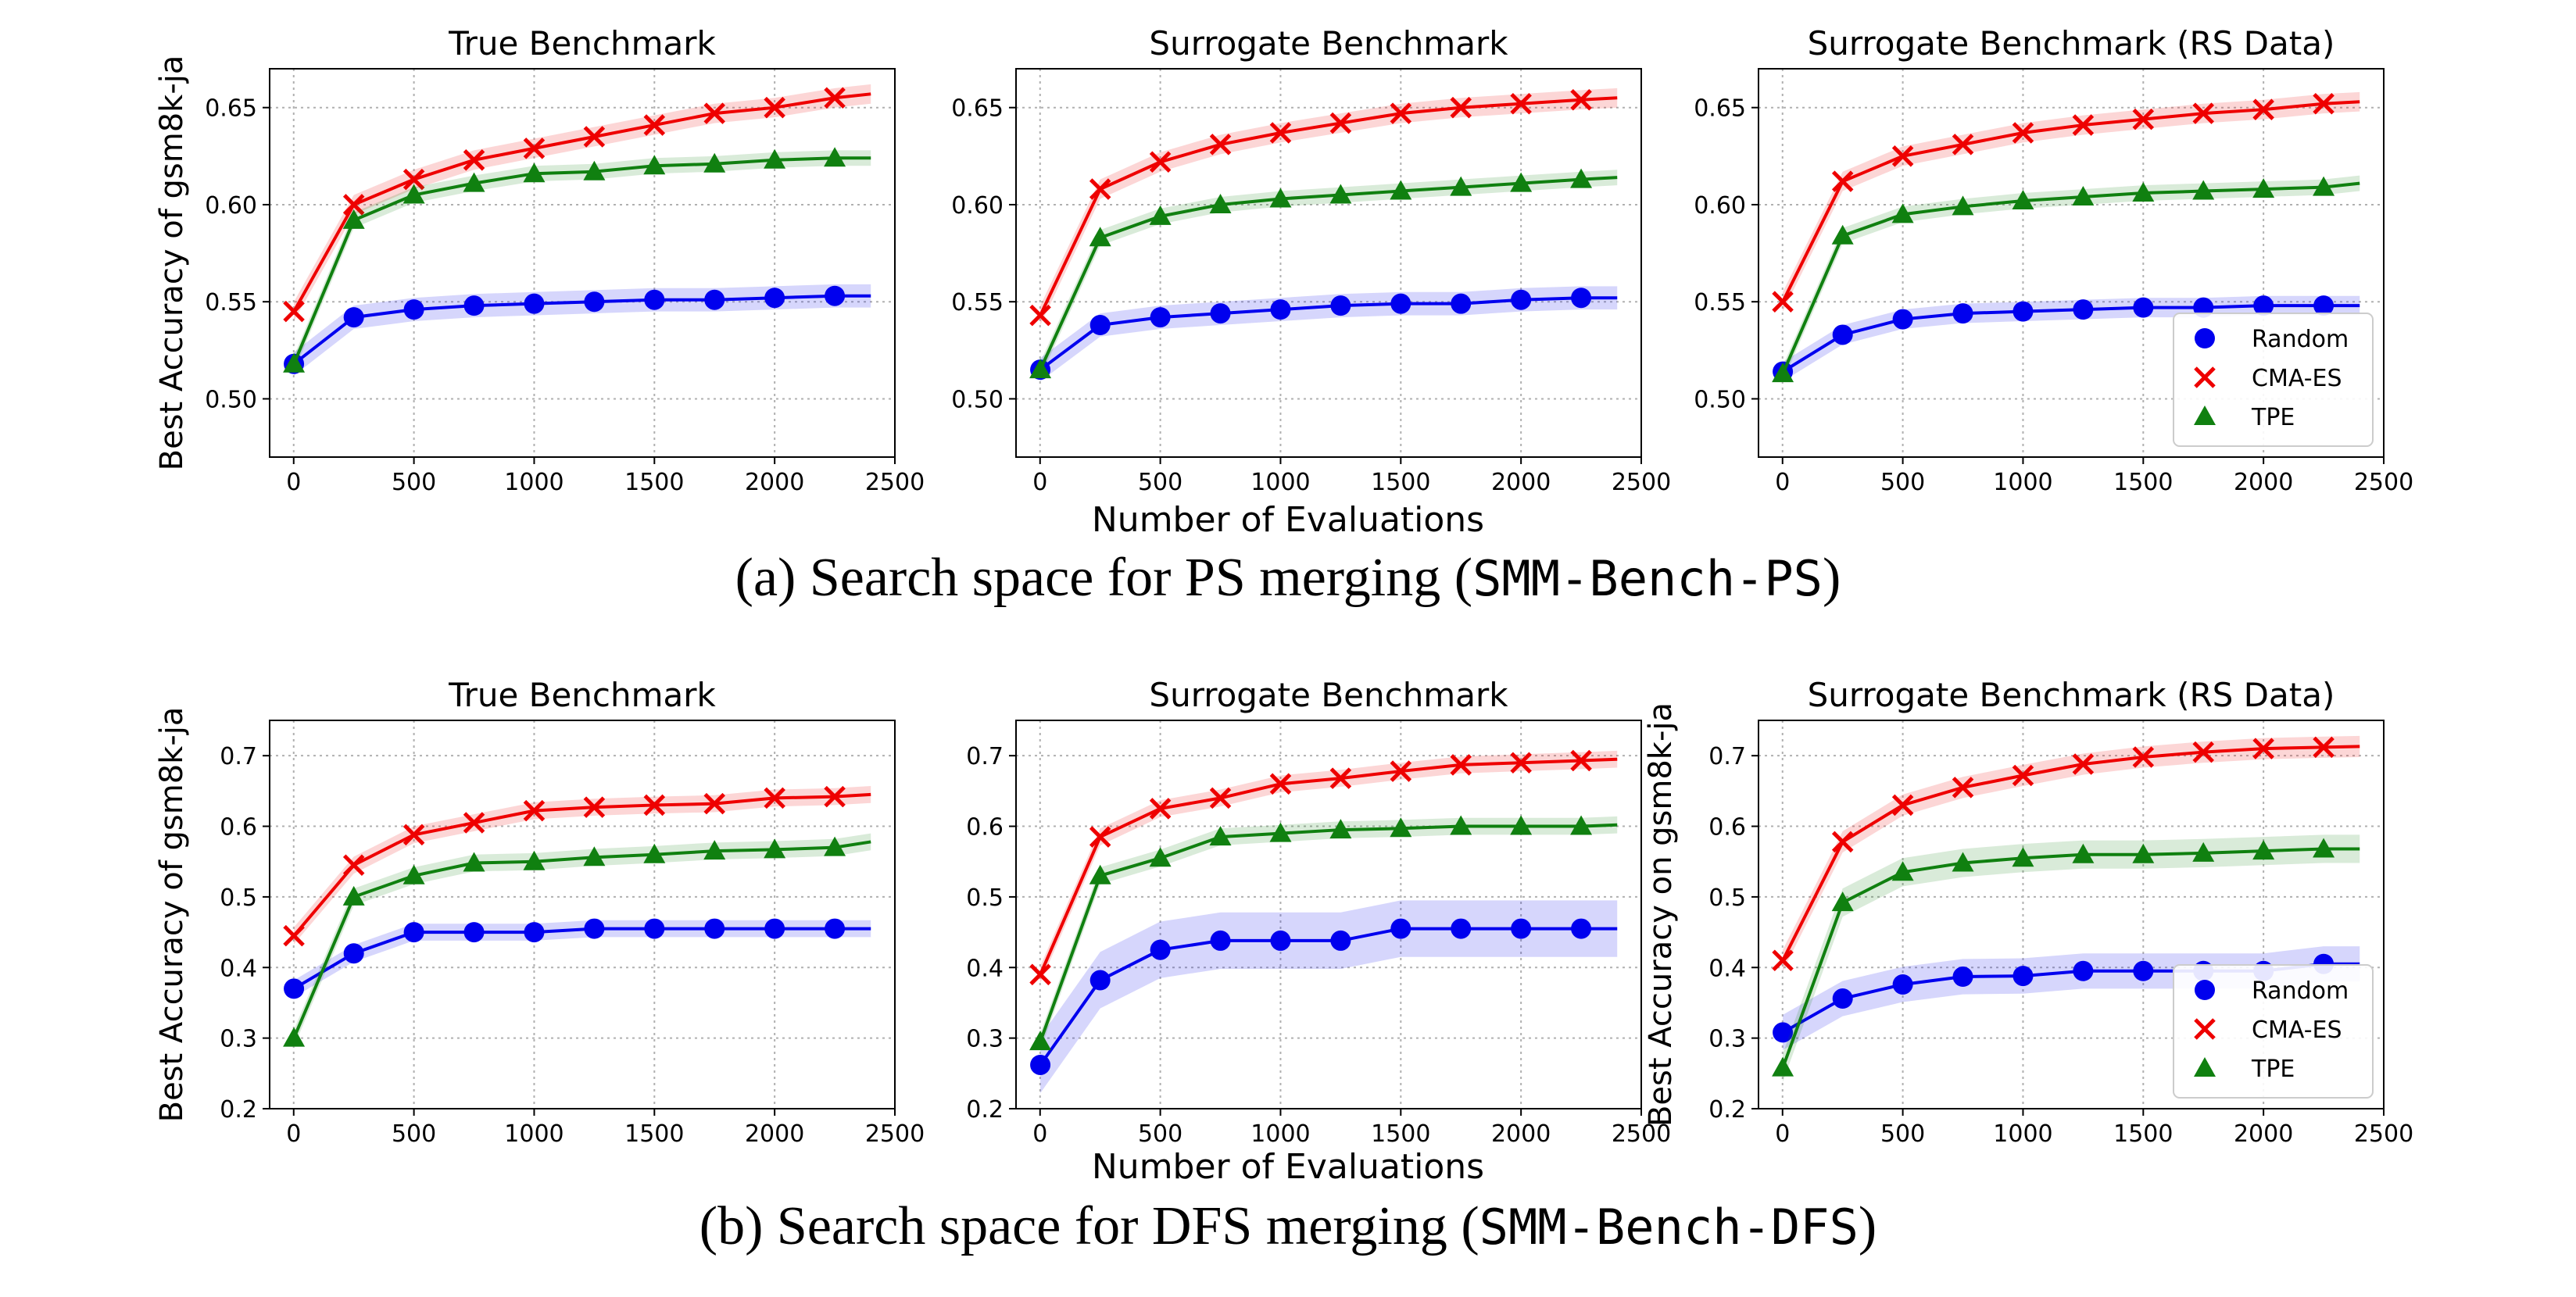  I want to click on y-tick-label: 0.4, so click(238, 968).